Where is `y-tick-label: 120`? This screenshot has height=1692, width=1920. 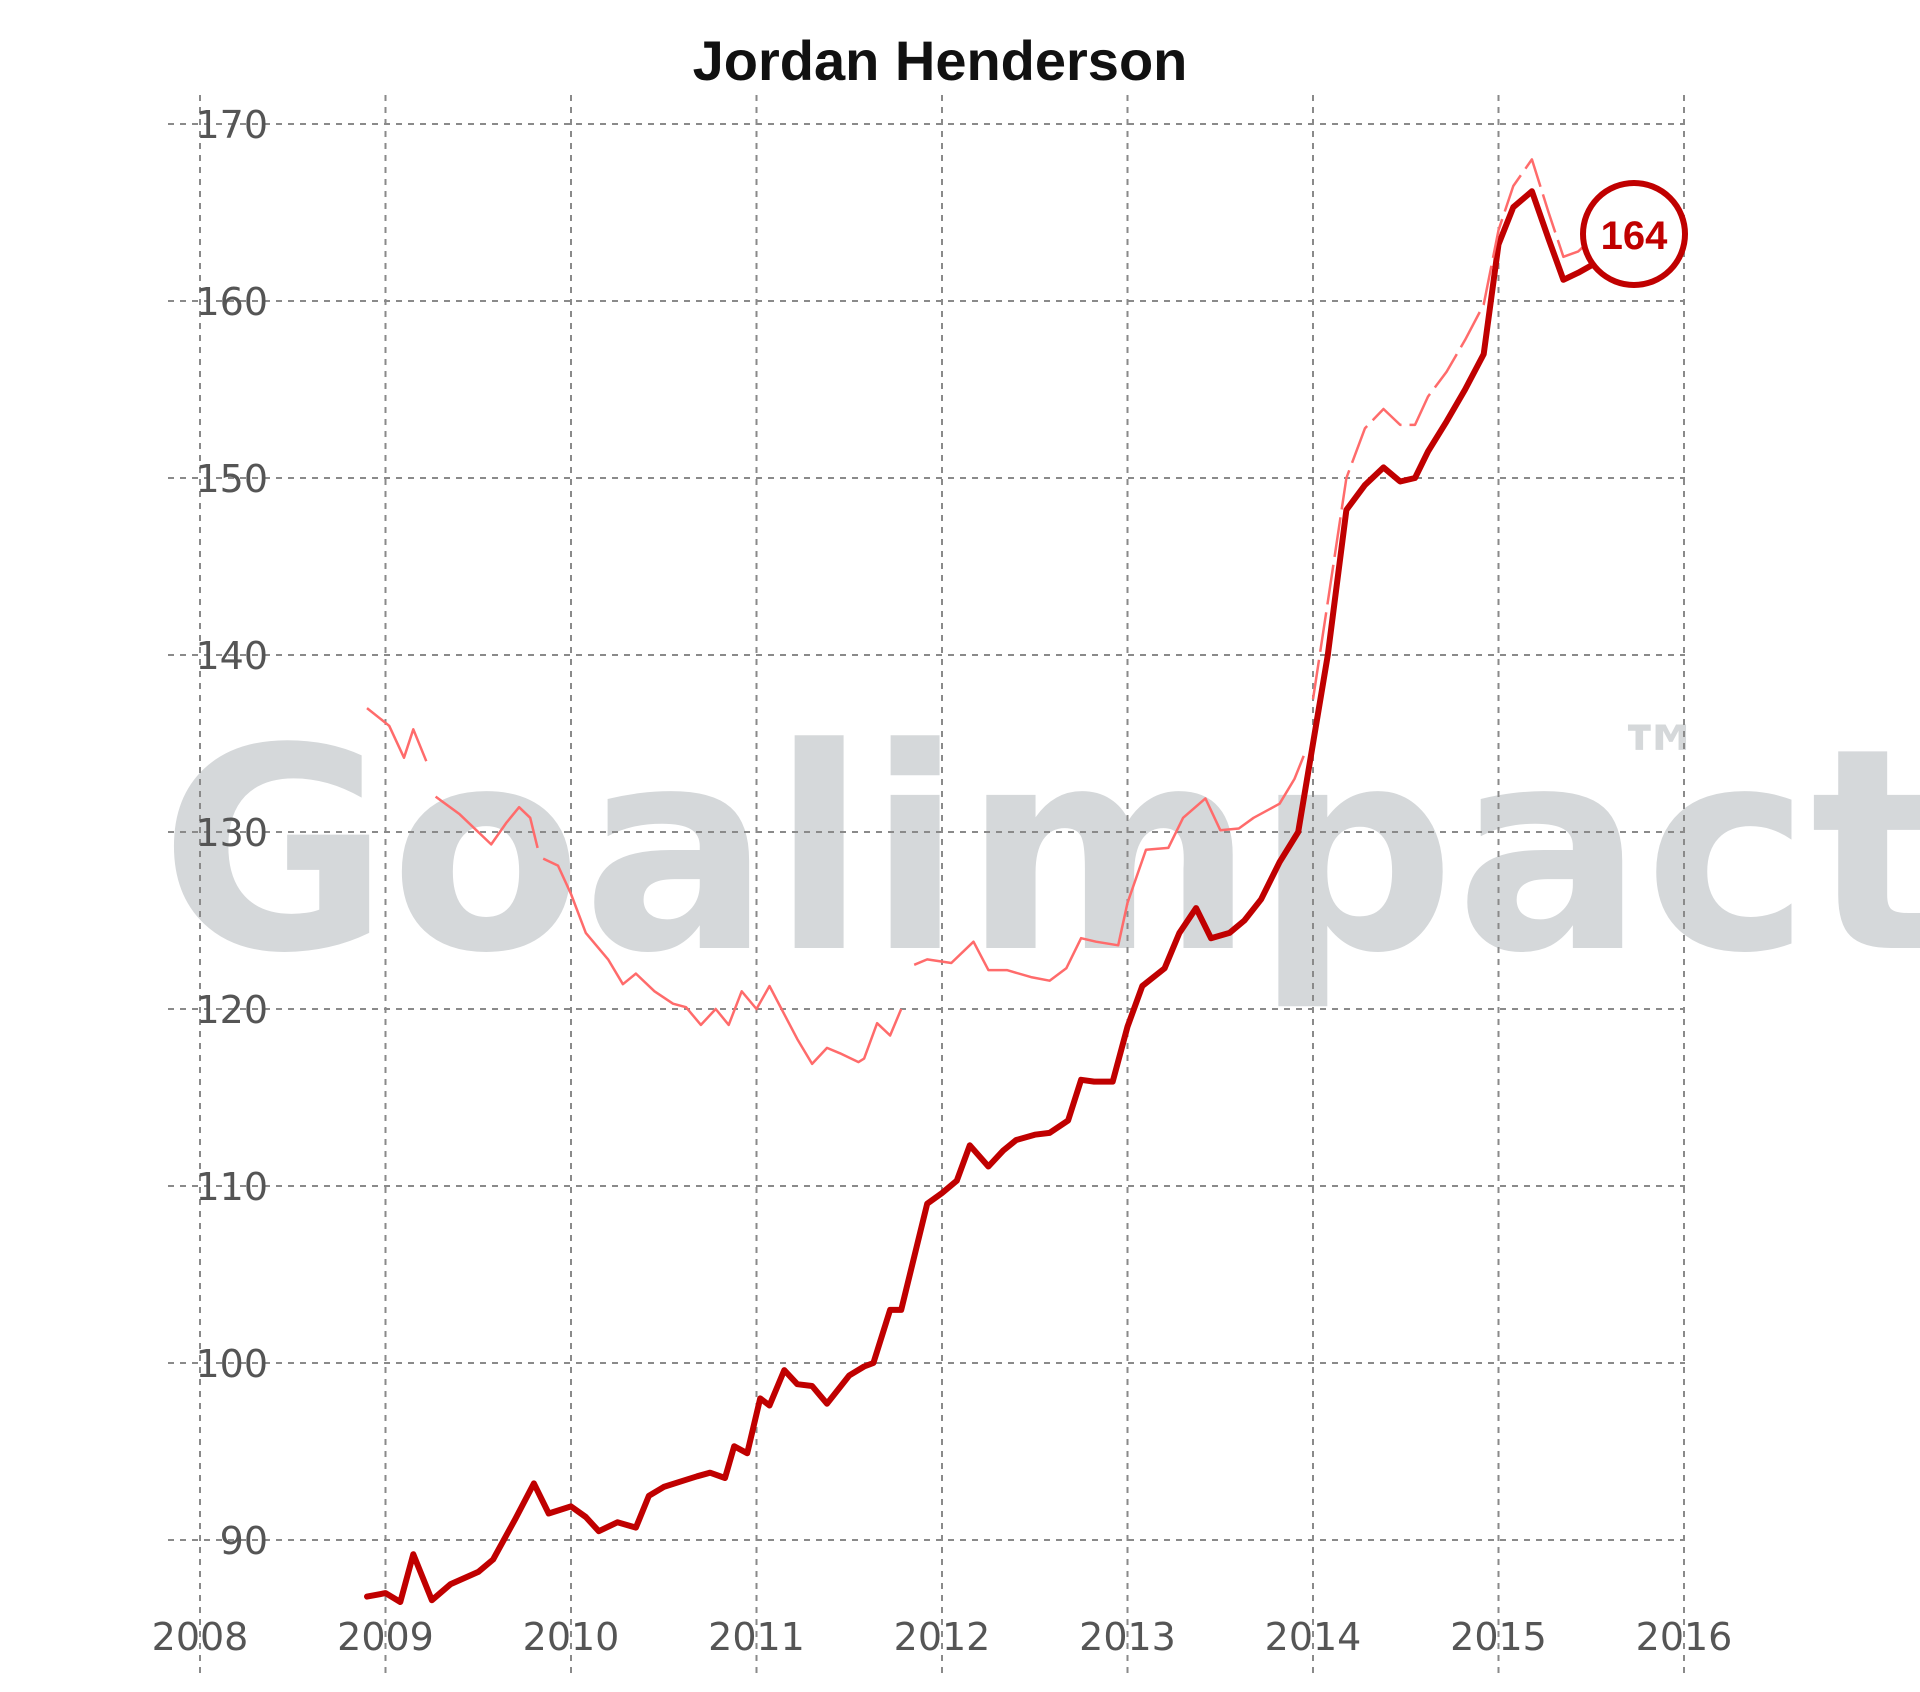 y-tick-label: 120 is located at coordinates (231, 1010).